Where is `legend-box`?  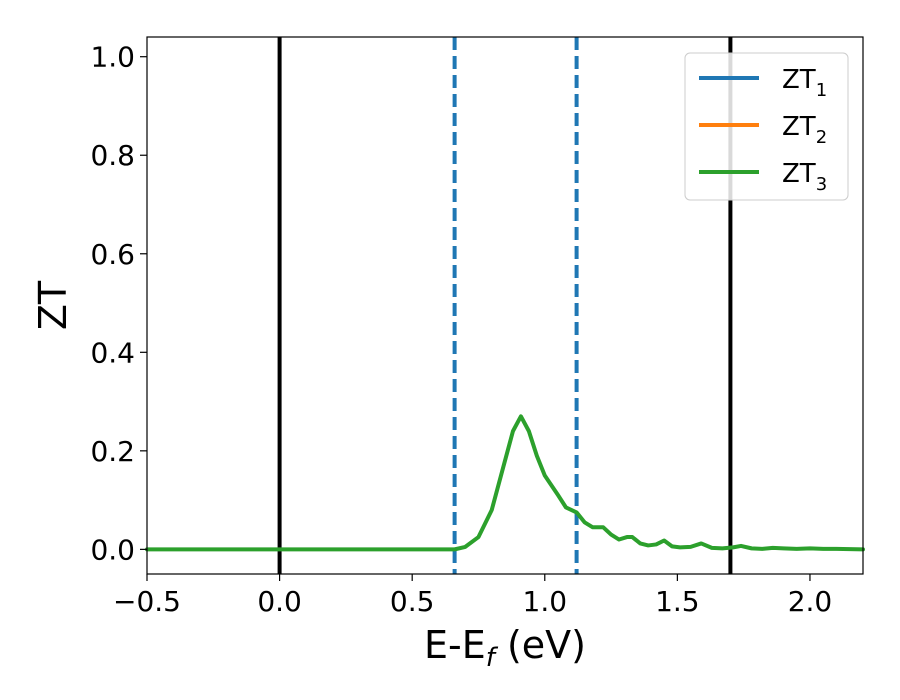
legend-box is located at coordinates (766, 126).